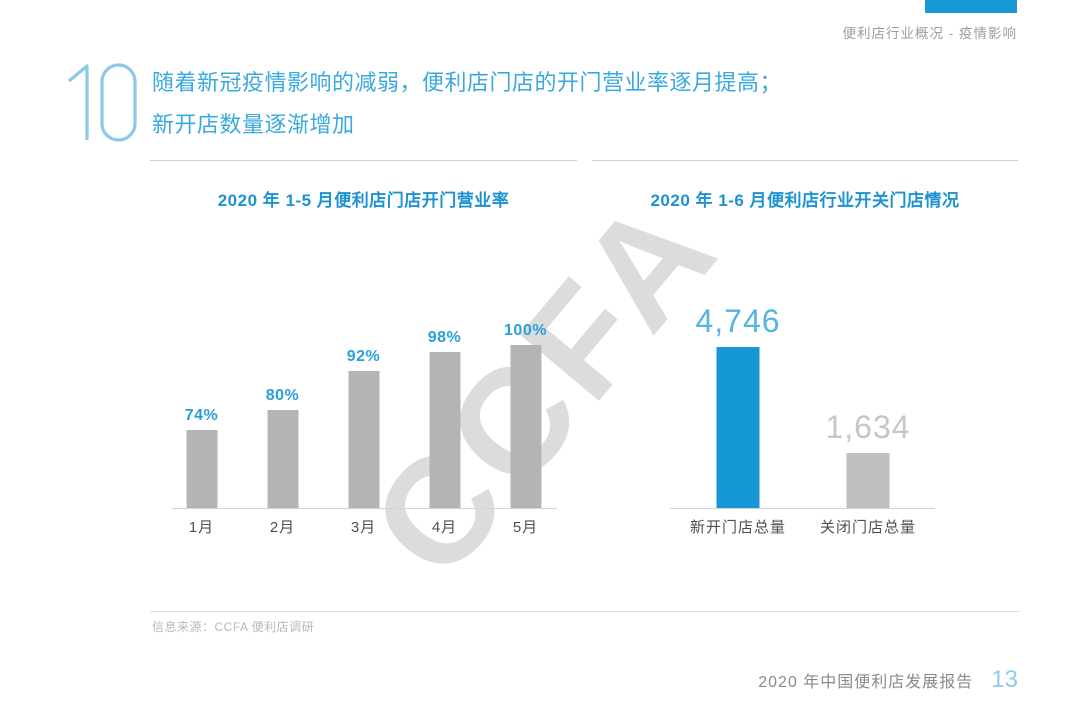 This screenshot has width=1080, height=722. I want to click on footer-report-title: 2020 年中国便利店发展报告, so click(866, 682).